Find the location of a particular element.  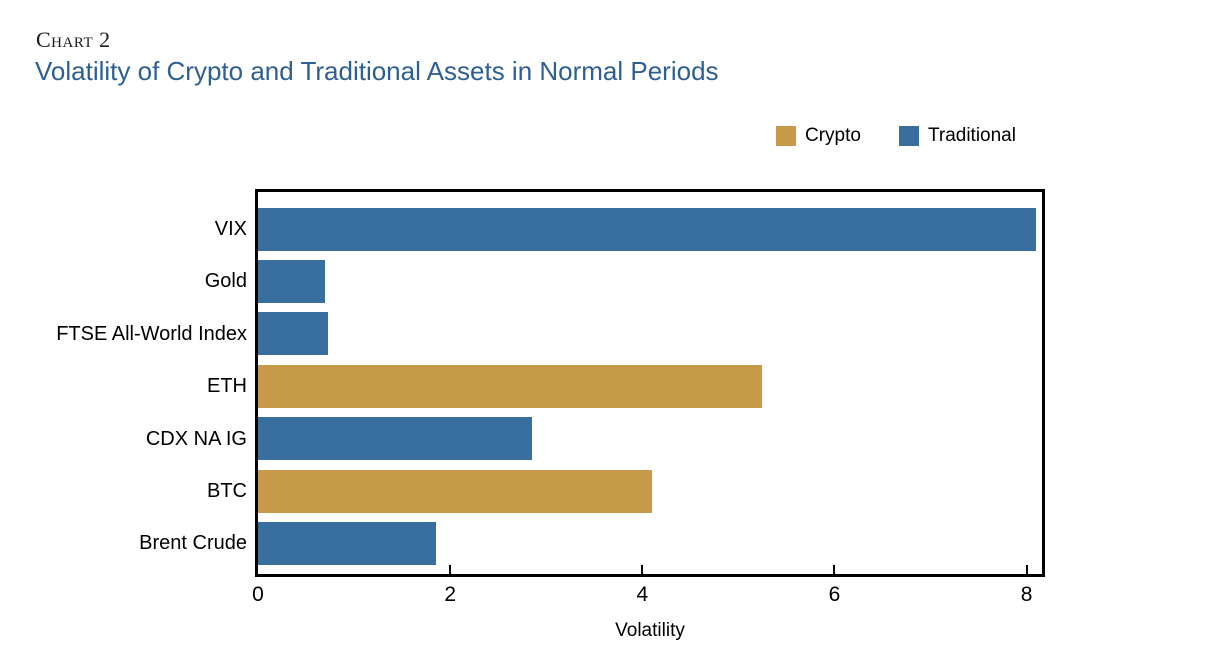

category-label-brent-crude: Brent Crude is located at coordinates (193, 543).